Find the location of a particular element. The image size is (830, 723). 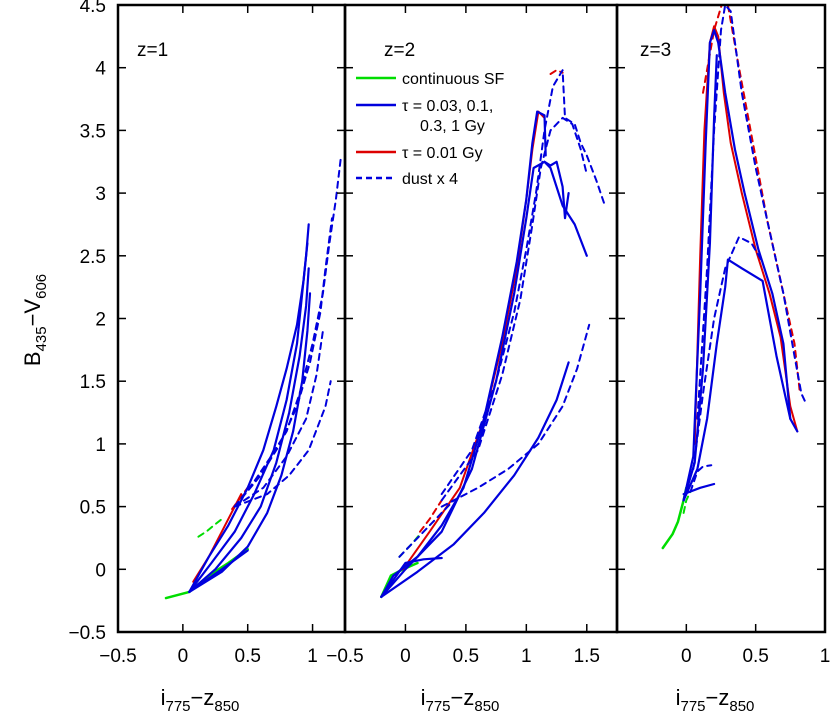

legend-label-tau-001: τ = 0.01 Gy is located at coordinates (442, 153).